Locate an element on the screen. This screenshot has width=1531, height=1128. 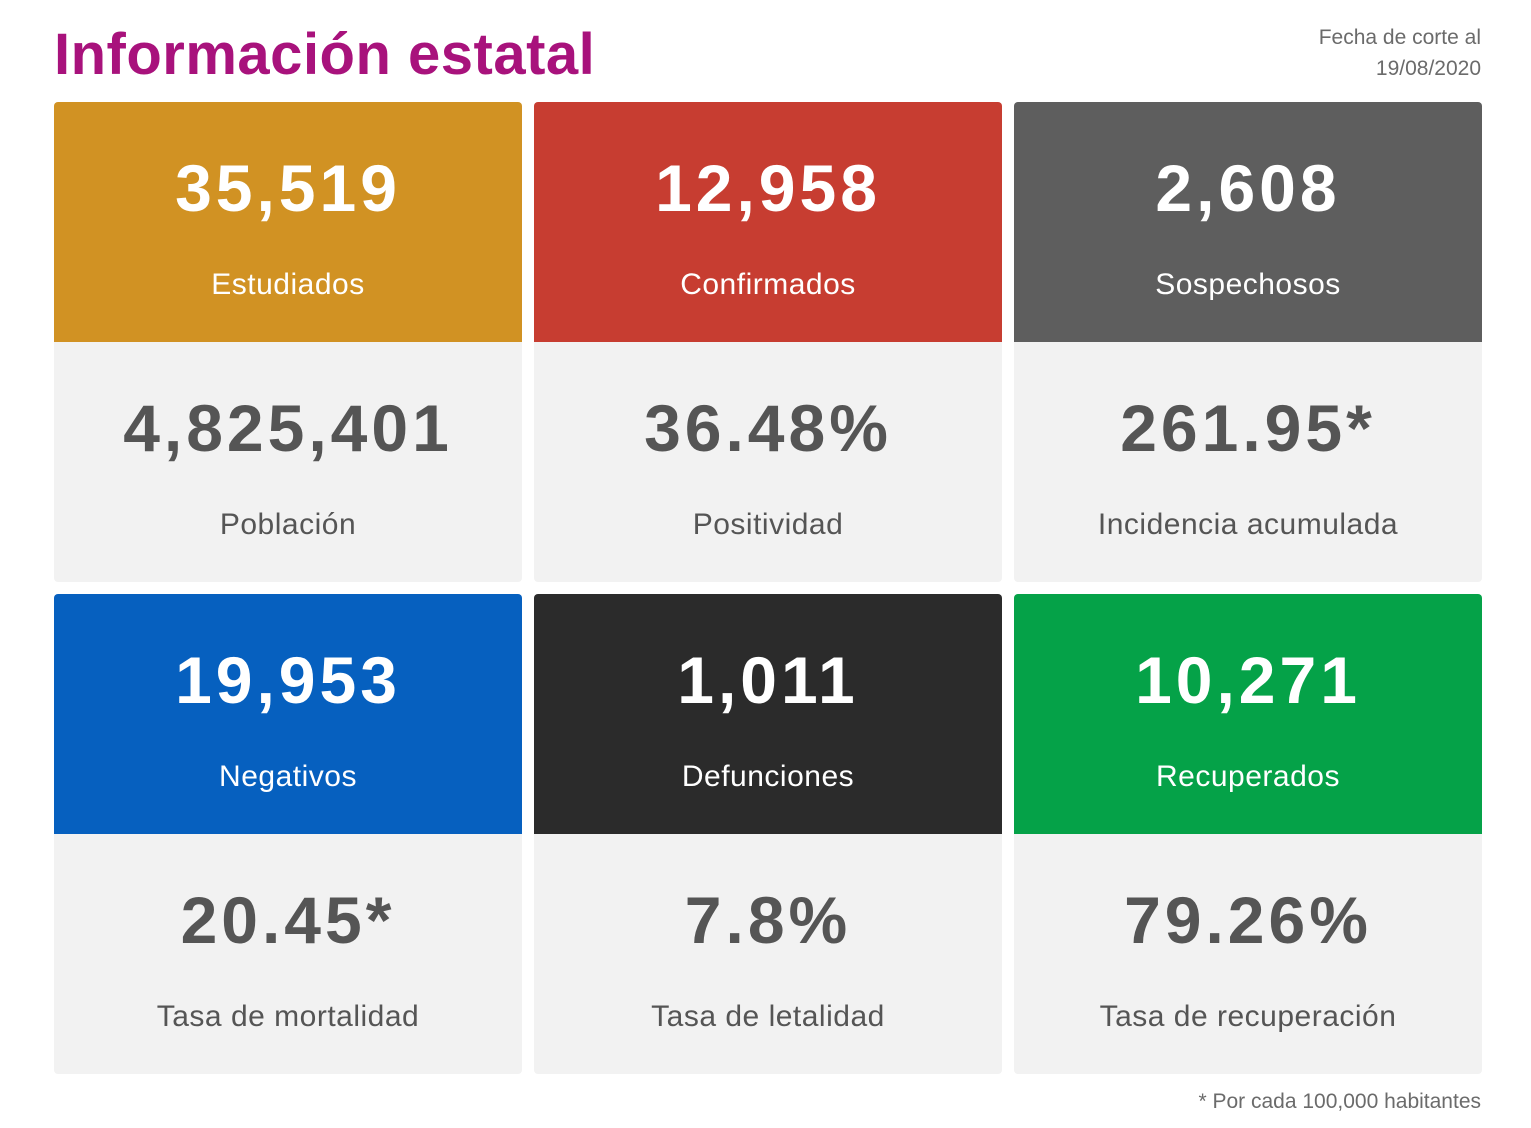
card-label: Confirmados is located at coordinates (768, 284).